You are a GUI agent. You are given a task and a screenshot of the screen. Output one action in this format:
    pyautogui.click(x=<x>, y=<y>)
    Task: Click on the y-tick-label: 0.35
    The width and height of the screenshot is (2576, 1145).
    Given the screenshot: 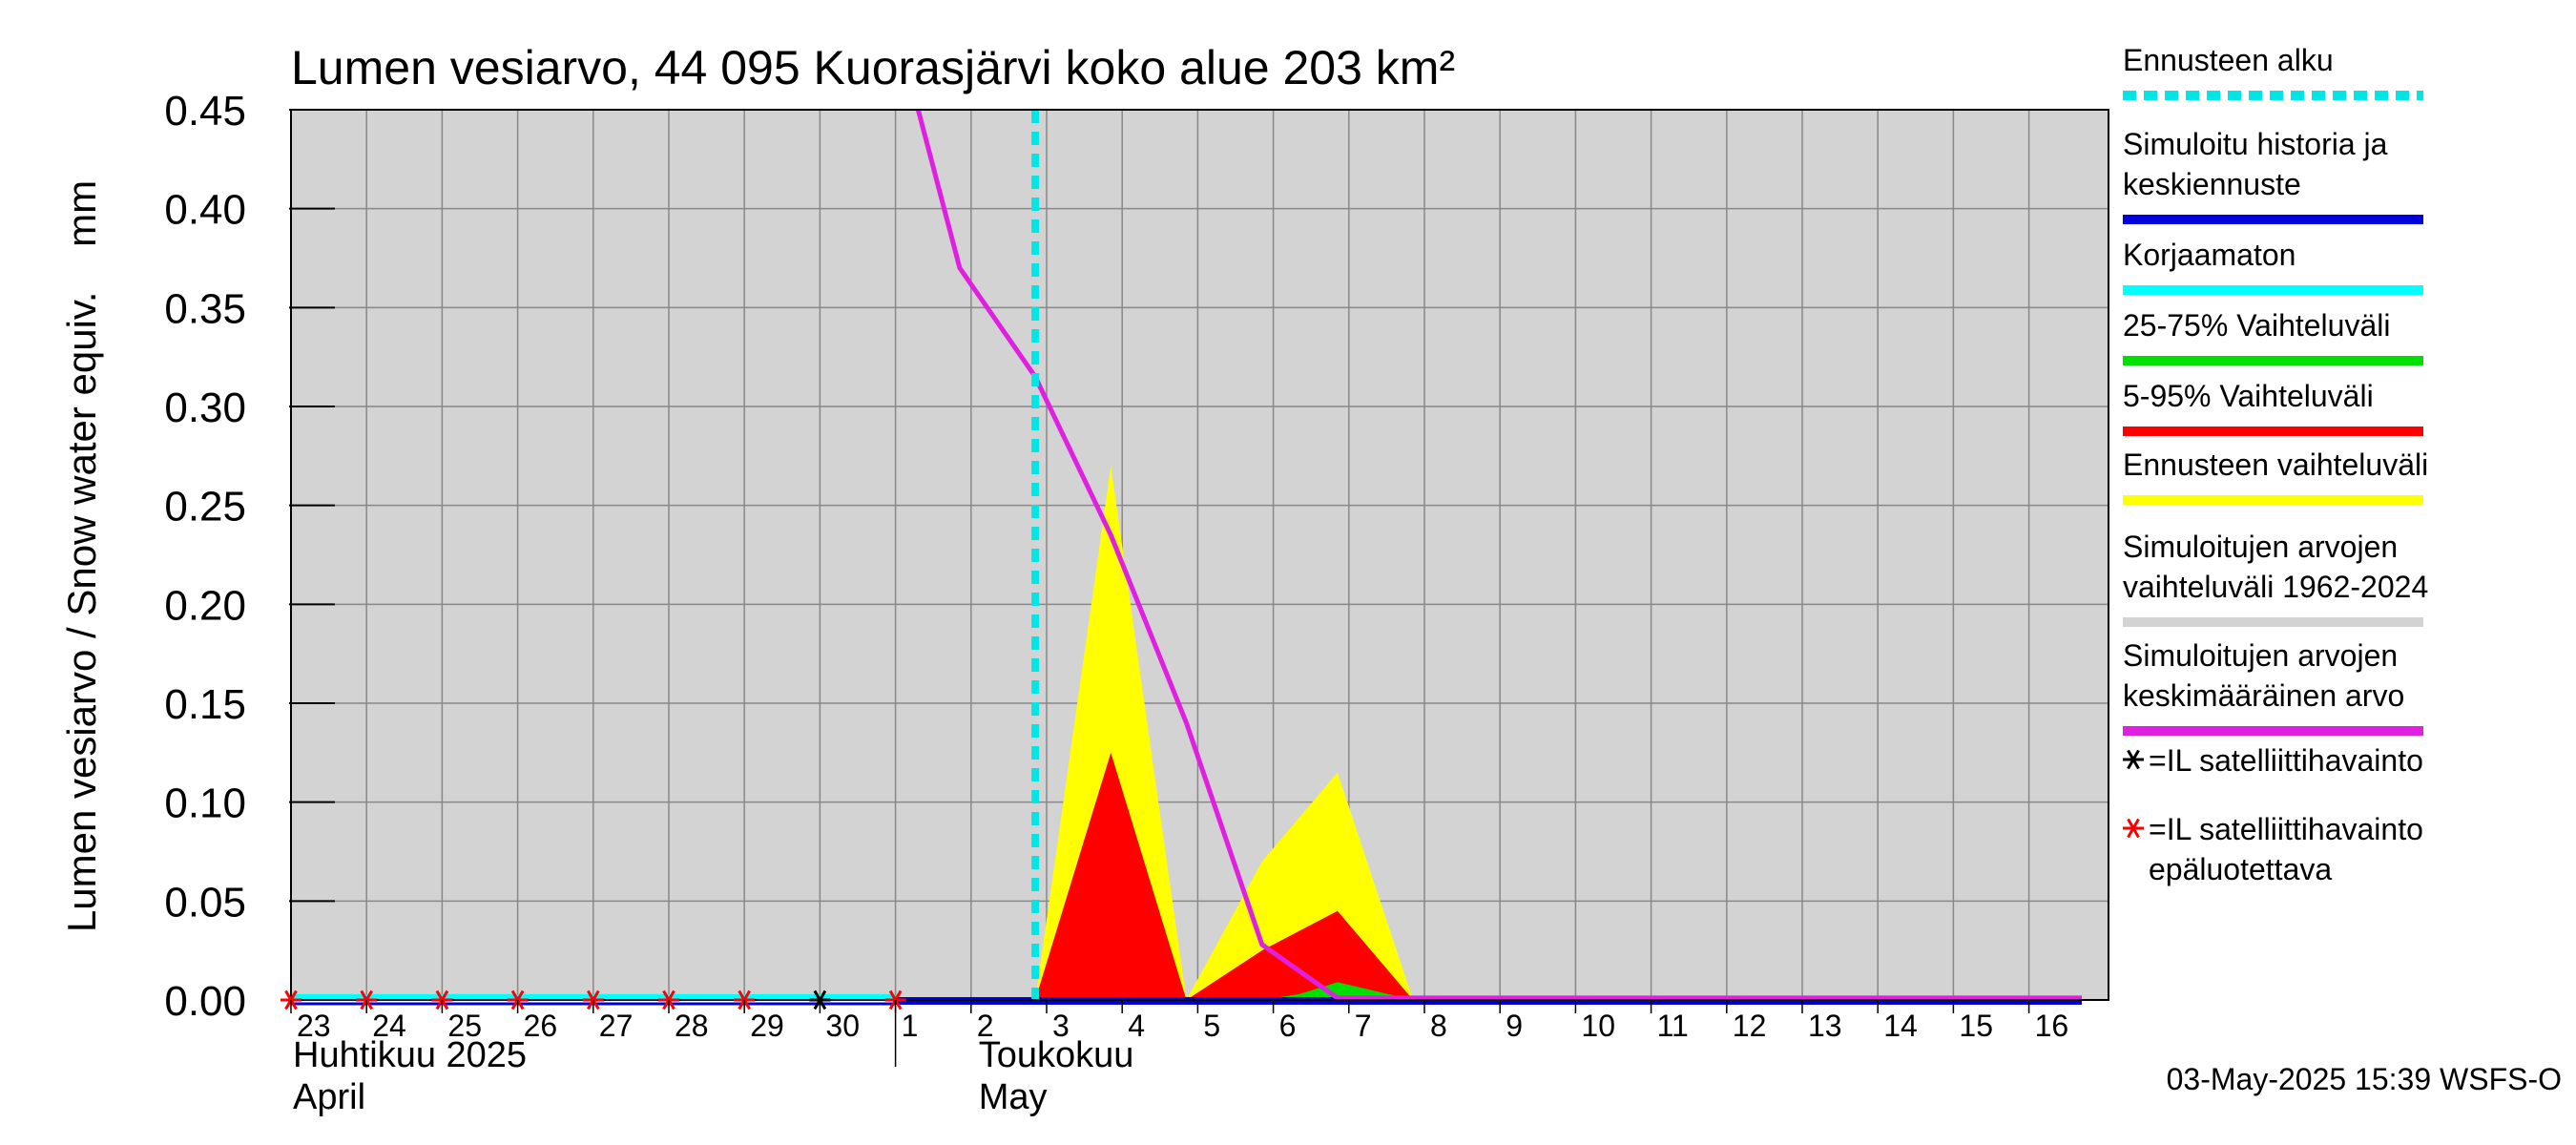 What is the action you would take?
    pyautogui.click(x=205, y=309)
    